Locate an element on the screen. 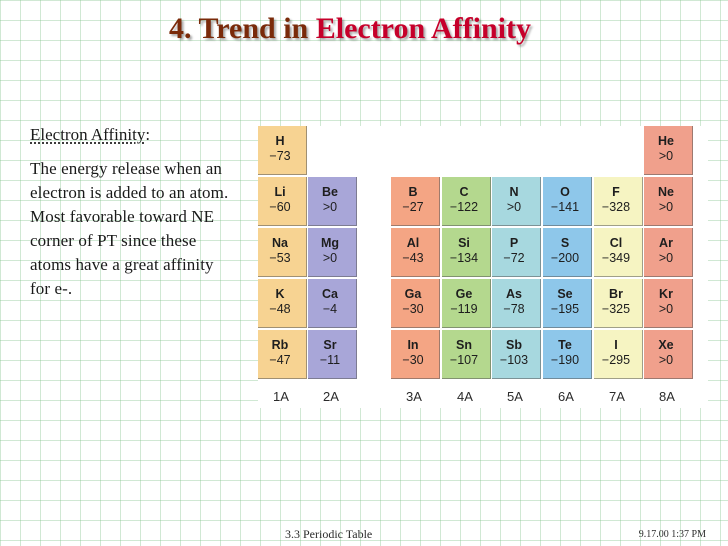 The width and height of the screenshot is (728, 546). element-ca: Ca −4 is located at coordinates (332, 303).